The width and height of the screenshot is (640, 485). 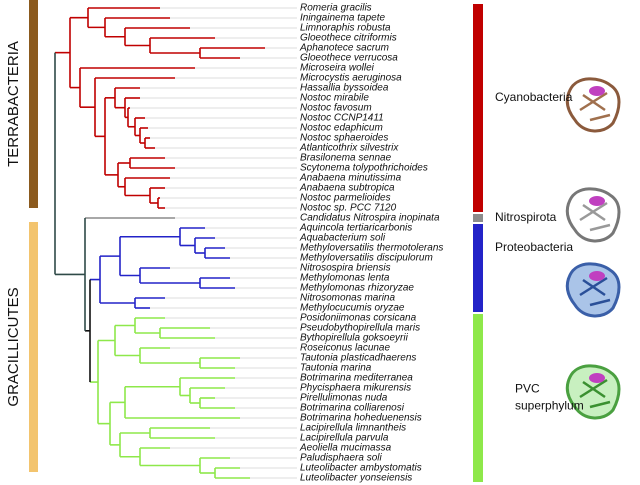 What do you see at coordinates (344, 398) in the screenshot?
I see `taxon-label: Pirellulimonas nuda` at bounding box center [344, 398].